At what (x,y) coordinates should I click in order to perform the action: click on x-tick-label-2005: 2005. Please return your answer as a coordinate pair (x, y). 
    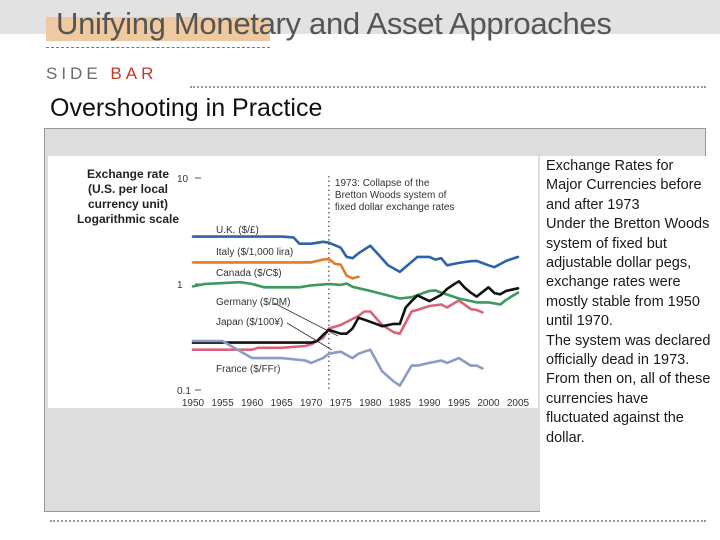
    Looking at the image, I should click on (518, 403).